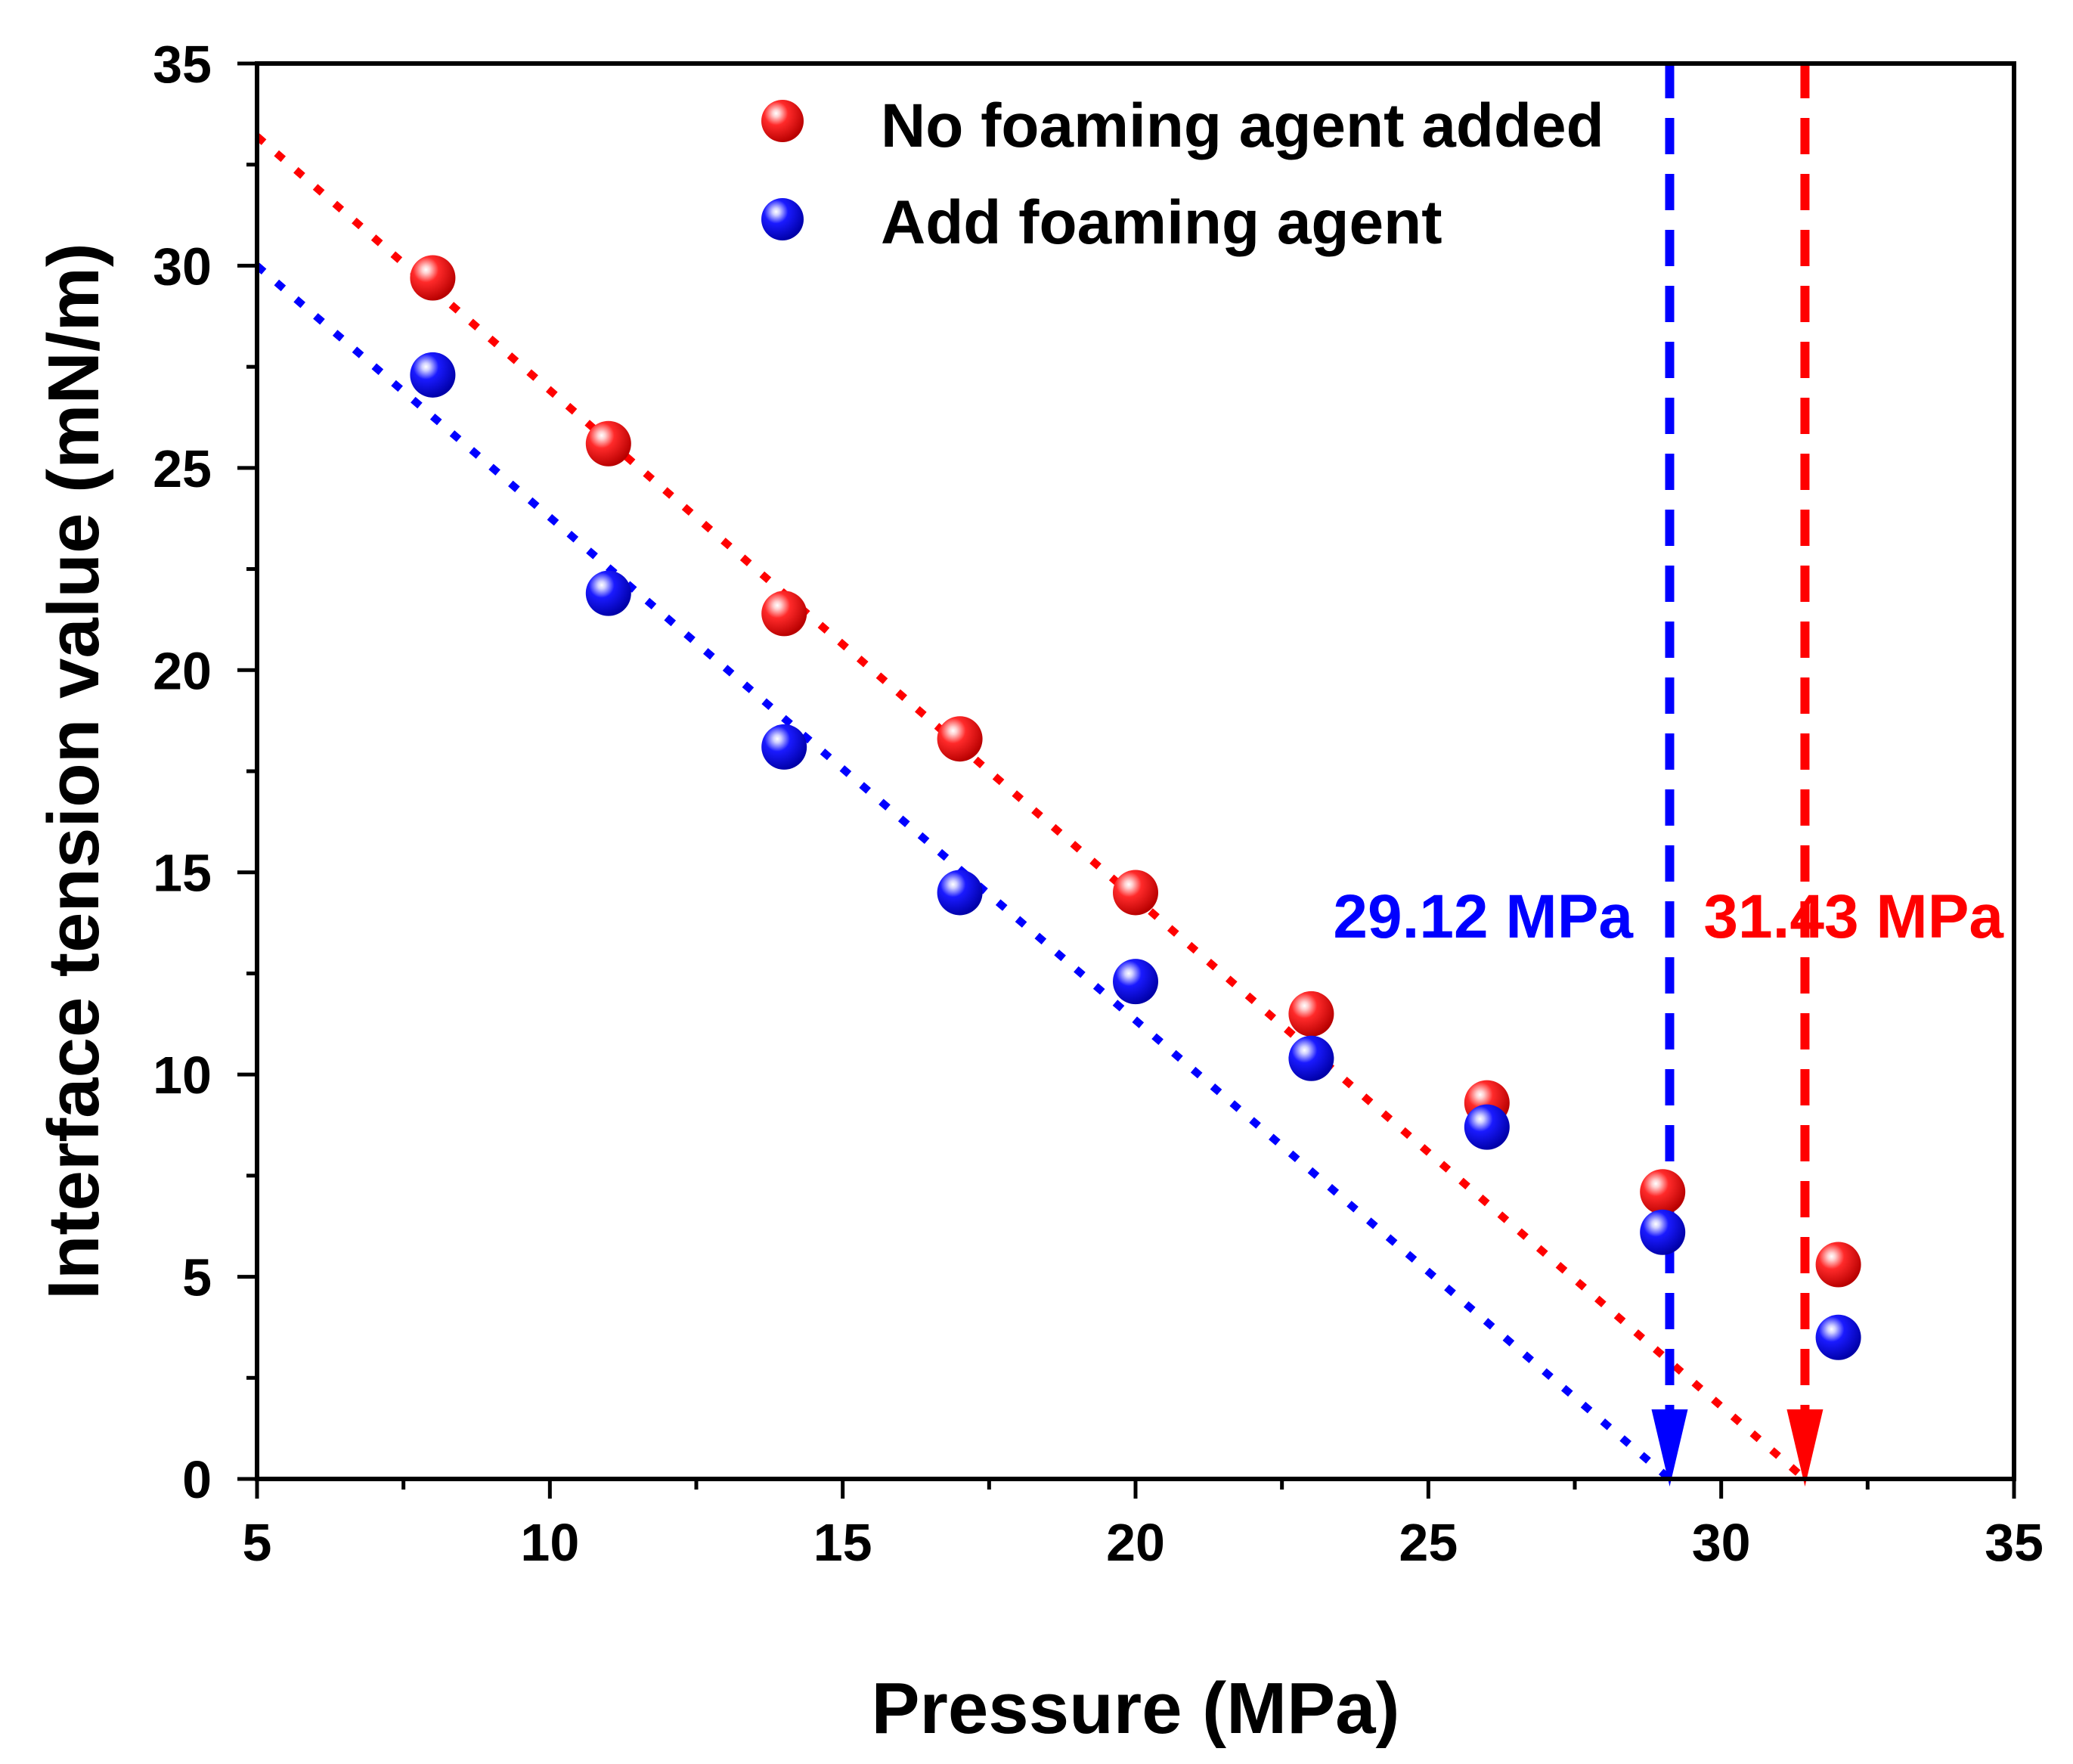 The image size is (2073, 1764). What do you see at coordinates (182, 468) in the screenshot?
I see `y-tick-label: 25` at bounding box center [182, 468].